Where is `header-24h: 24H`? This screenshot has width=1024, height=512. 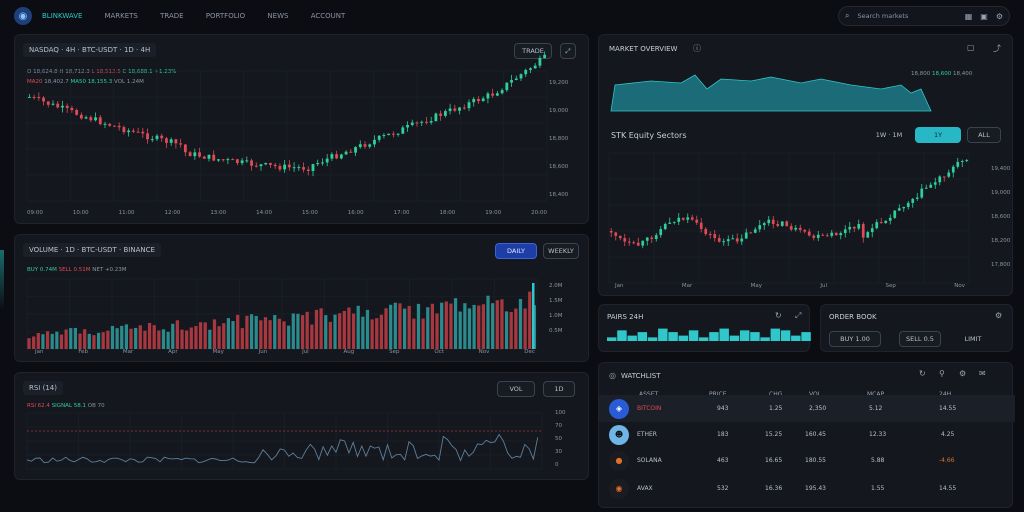 header-24h: 24H is located at coordinates (945, 394).